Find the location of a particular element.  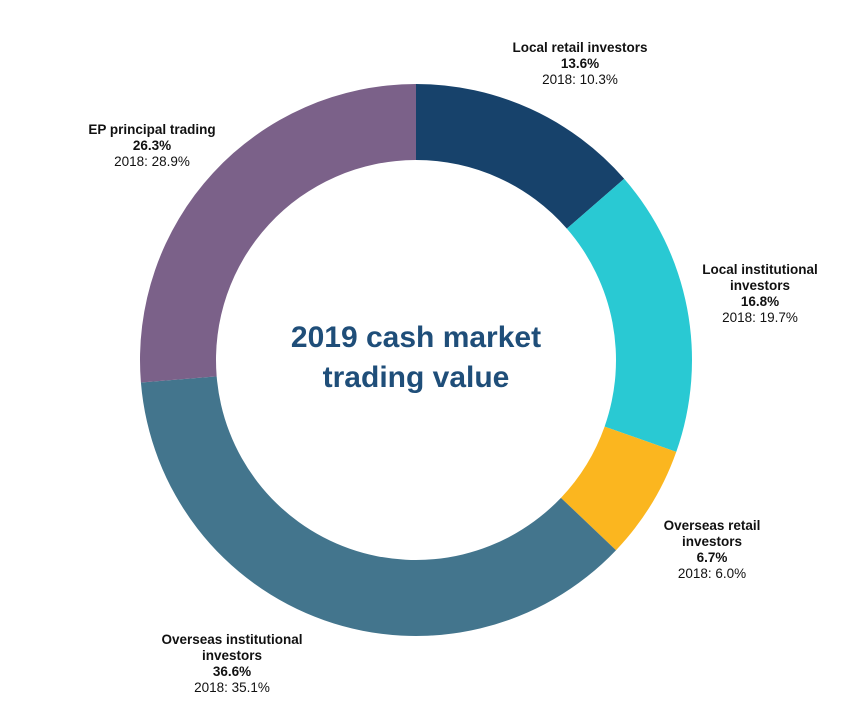

slice-label-ep-principal: EP principal trading 26.3% 2018: 28.9% is located at coordinates (152, 146).